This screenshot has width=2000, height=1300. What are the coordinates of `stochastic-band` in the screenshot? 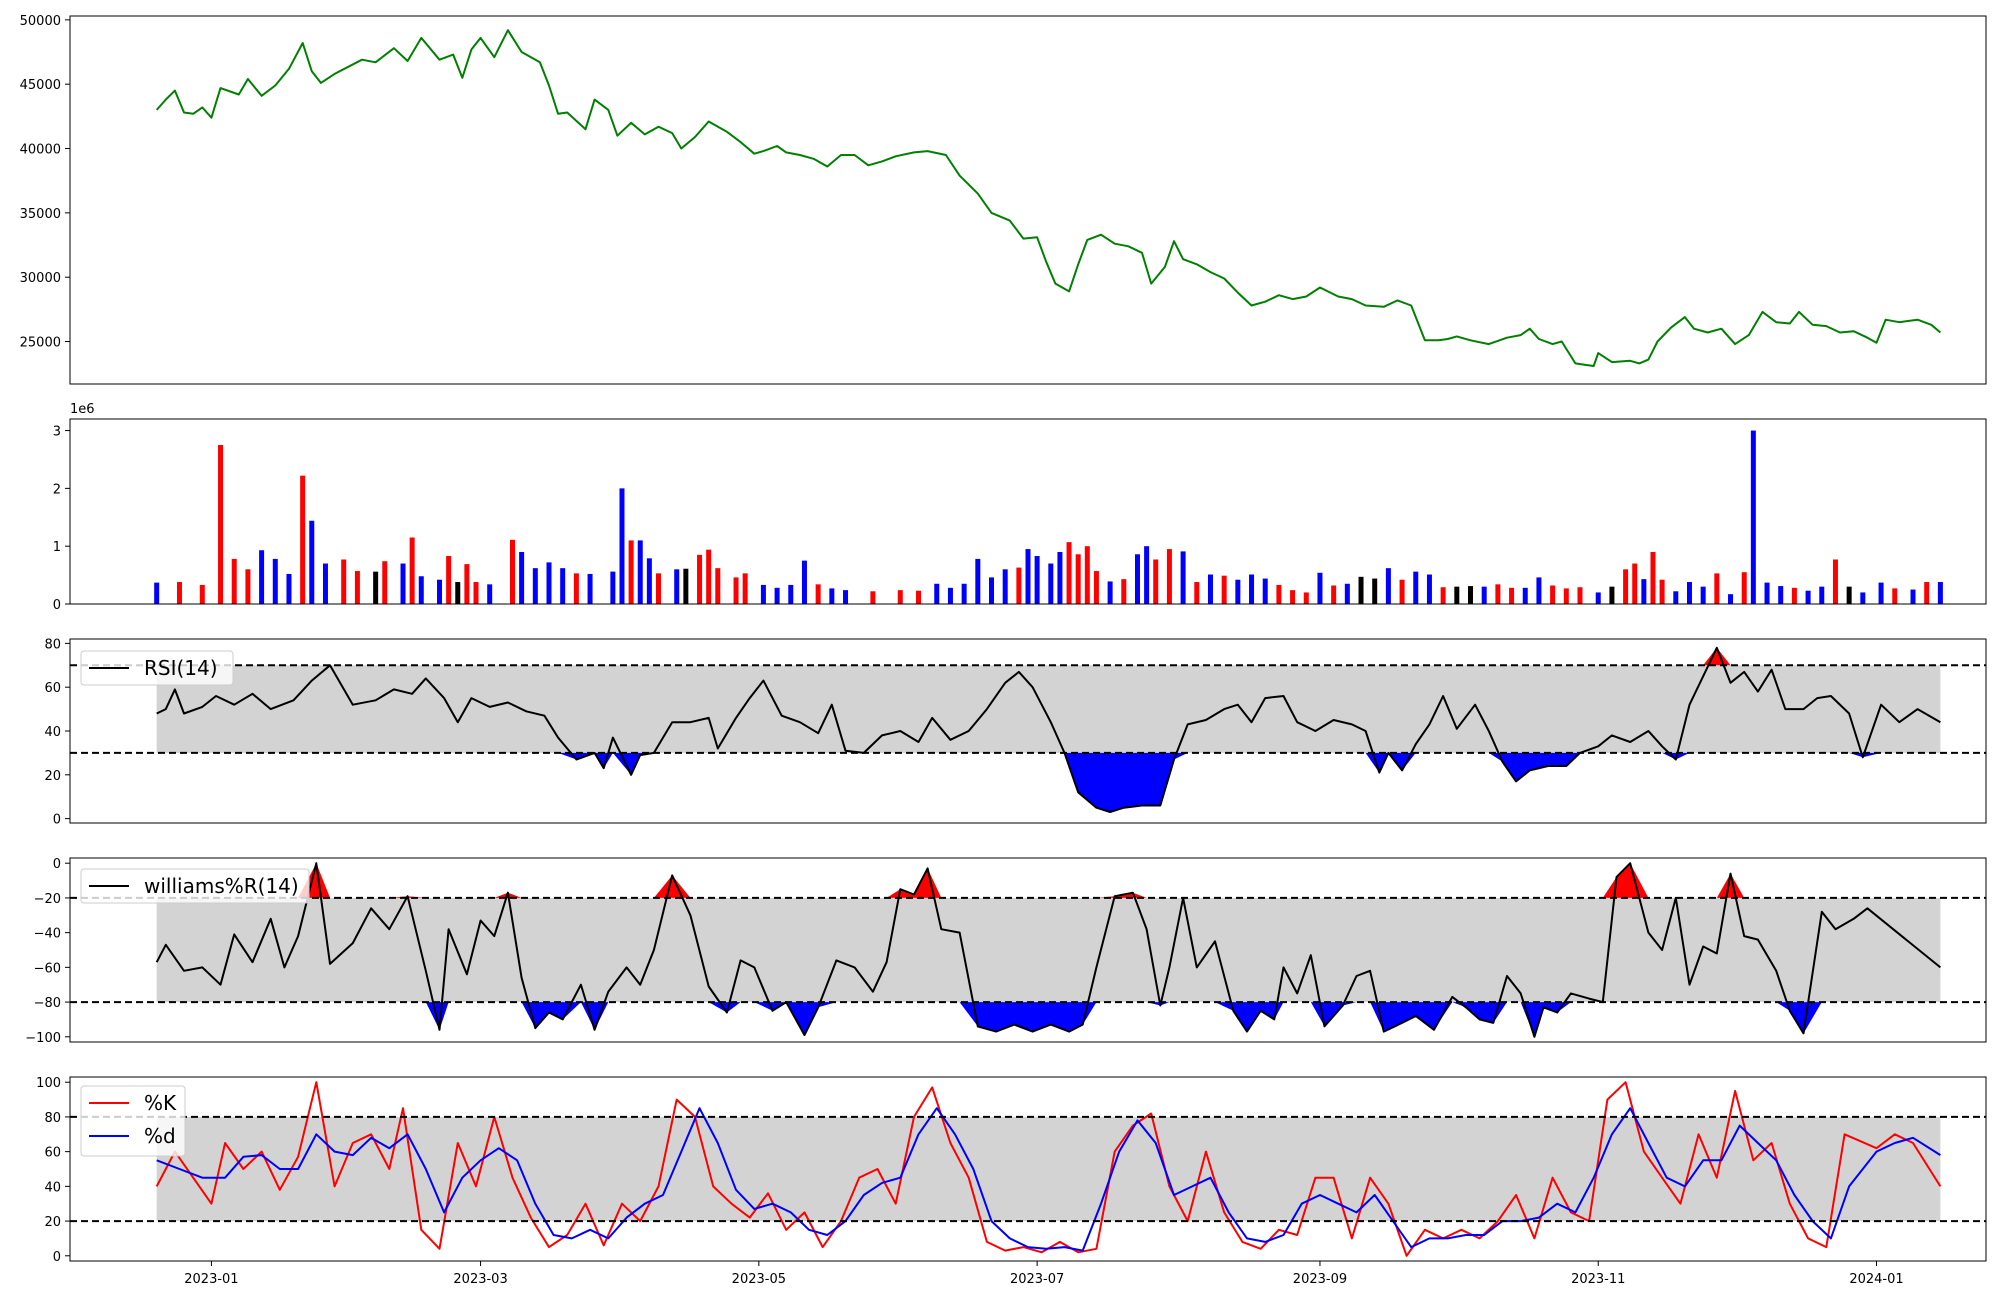 It's located at (1048, 1169).